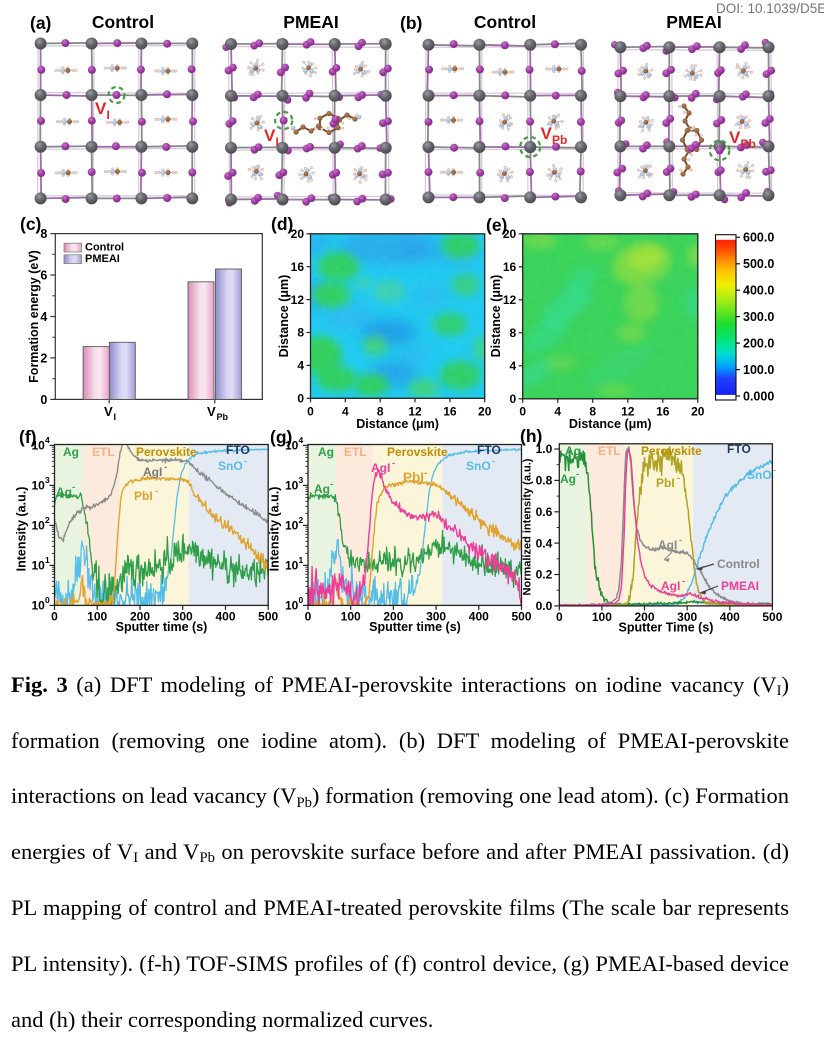  Describe the element at coordinates (544, 481) in the screenshot. I see `svg-text: 0.8` at that location.